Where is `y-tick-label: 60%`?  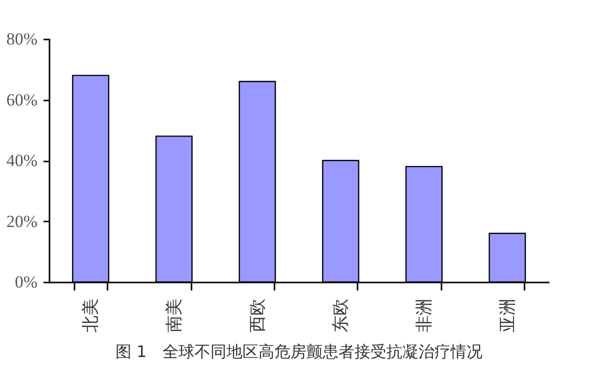 y-tick-label: 60% is located at coordinates (22, 100).